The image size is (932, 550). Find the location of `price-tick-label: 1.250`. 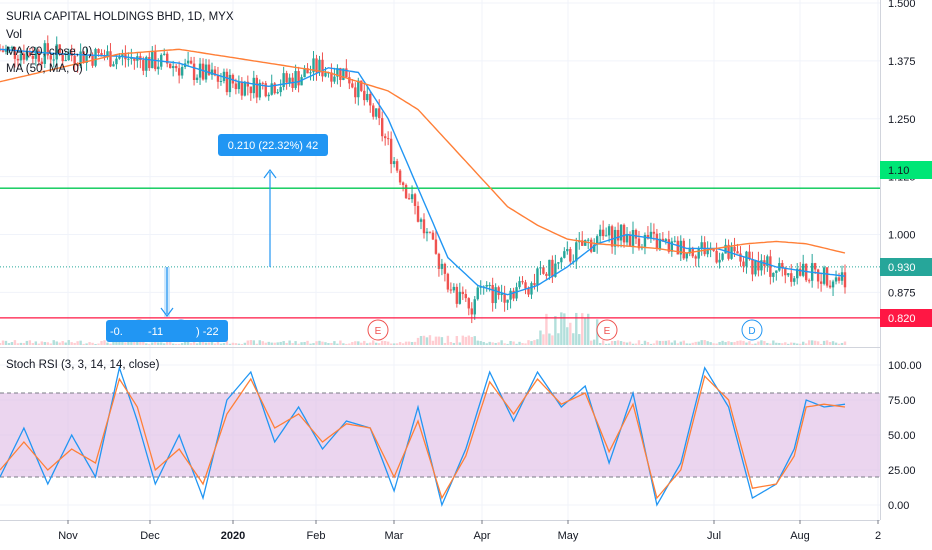

price-tick-label: 1.250 is located at coordinates (902, 120).